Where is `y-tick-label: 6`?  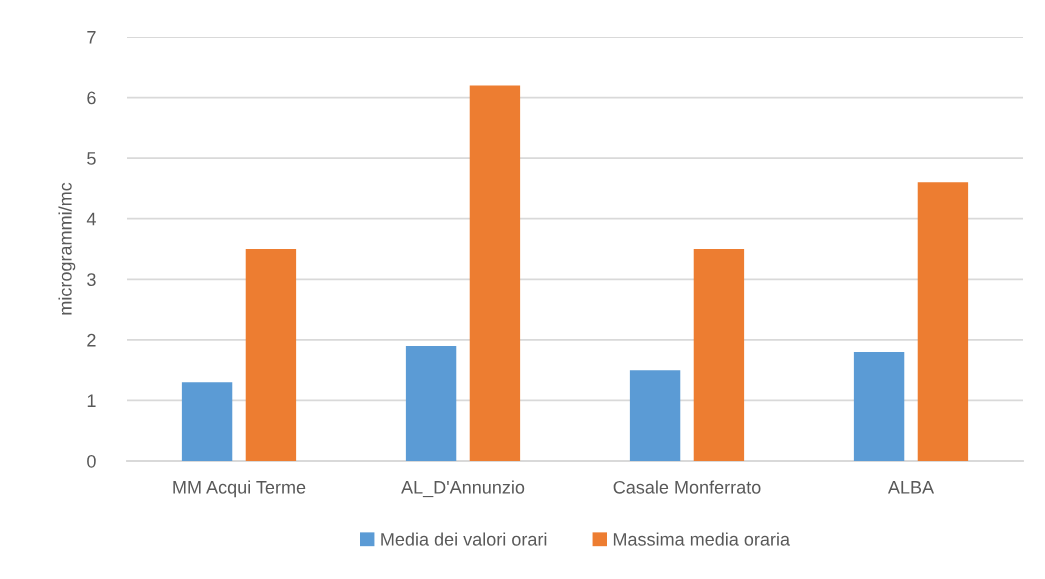 y-tick-label: 6 is located at coordinates (91, 98).